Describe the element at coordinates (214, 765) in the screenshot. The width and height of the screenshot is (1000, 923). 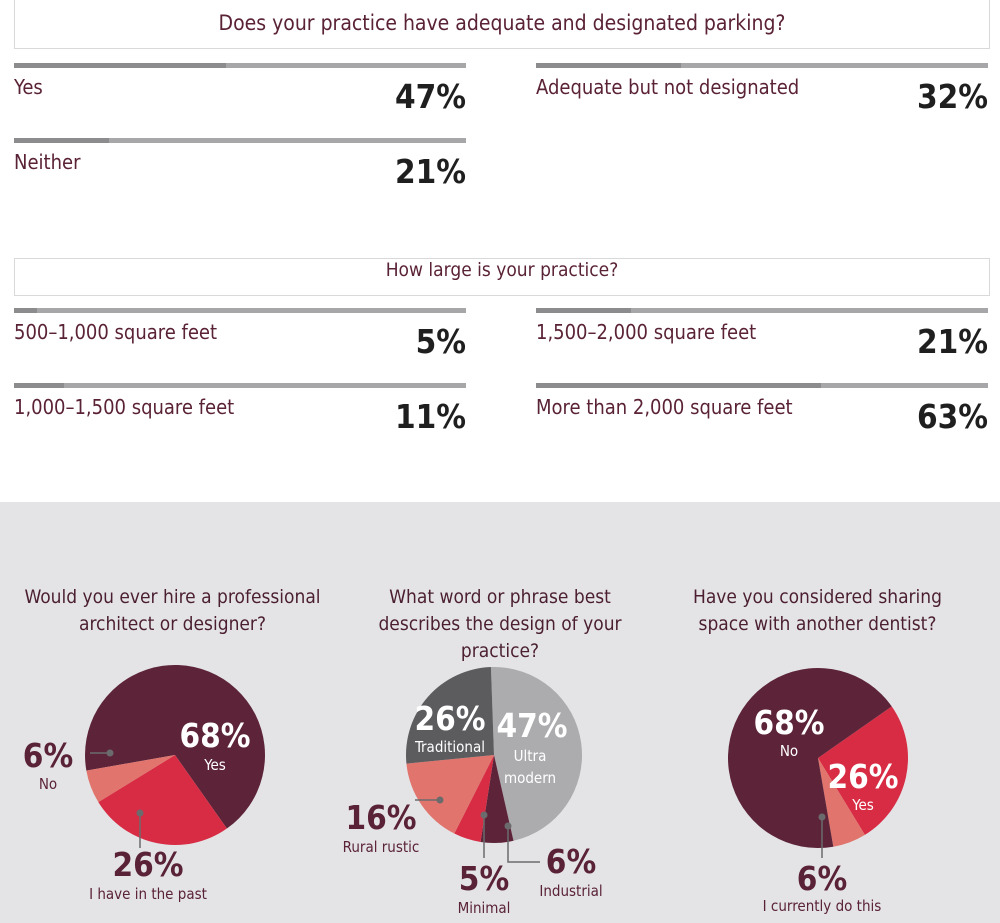
I see `pie1-label-yes: Yes` at that location.